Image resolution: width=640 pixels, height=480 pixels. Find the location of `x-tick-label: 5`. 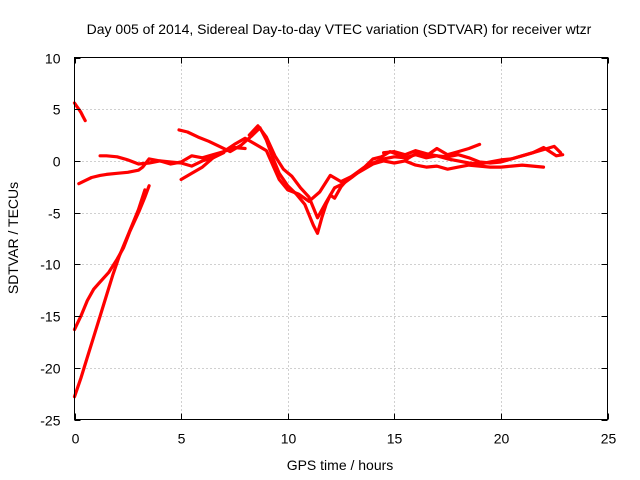

x-tick-label: 5 is located at coordinates (182, 439).